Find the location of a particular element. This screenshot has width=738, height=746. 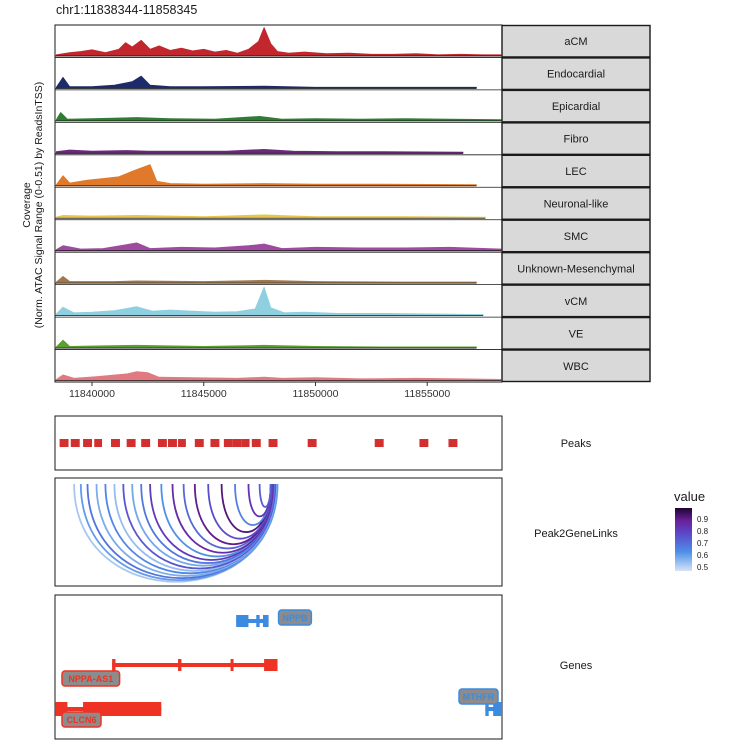

peaks-panel-label: Peaks is located at coordinates (576, 444).